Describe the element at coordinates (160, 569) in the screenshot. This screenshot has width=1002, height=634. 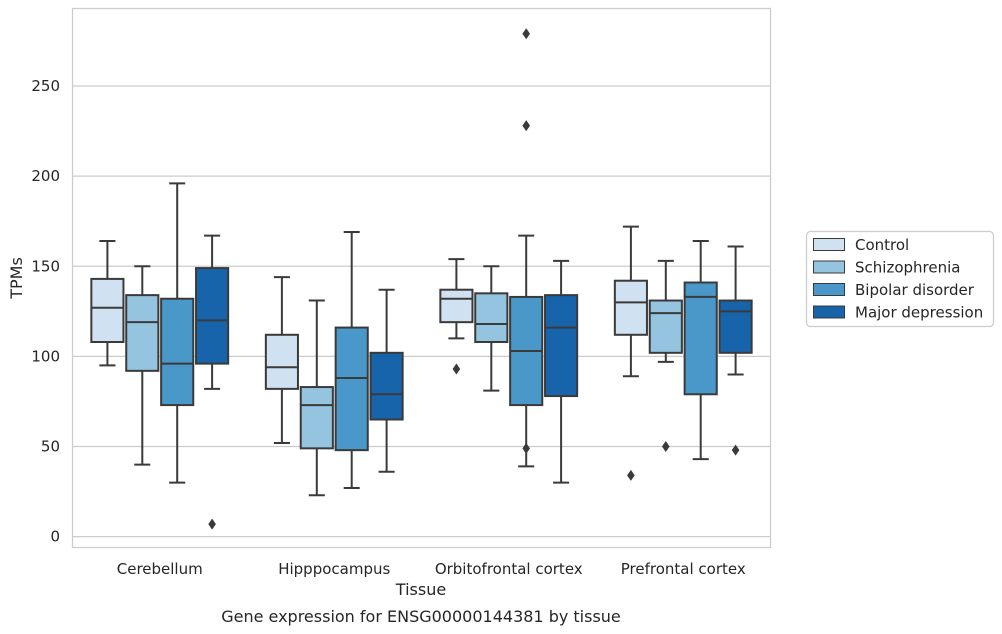
I see `x-tick-label: Cerebellum` at that location.